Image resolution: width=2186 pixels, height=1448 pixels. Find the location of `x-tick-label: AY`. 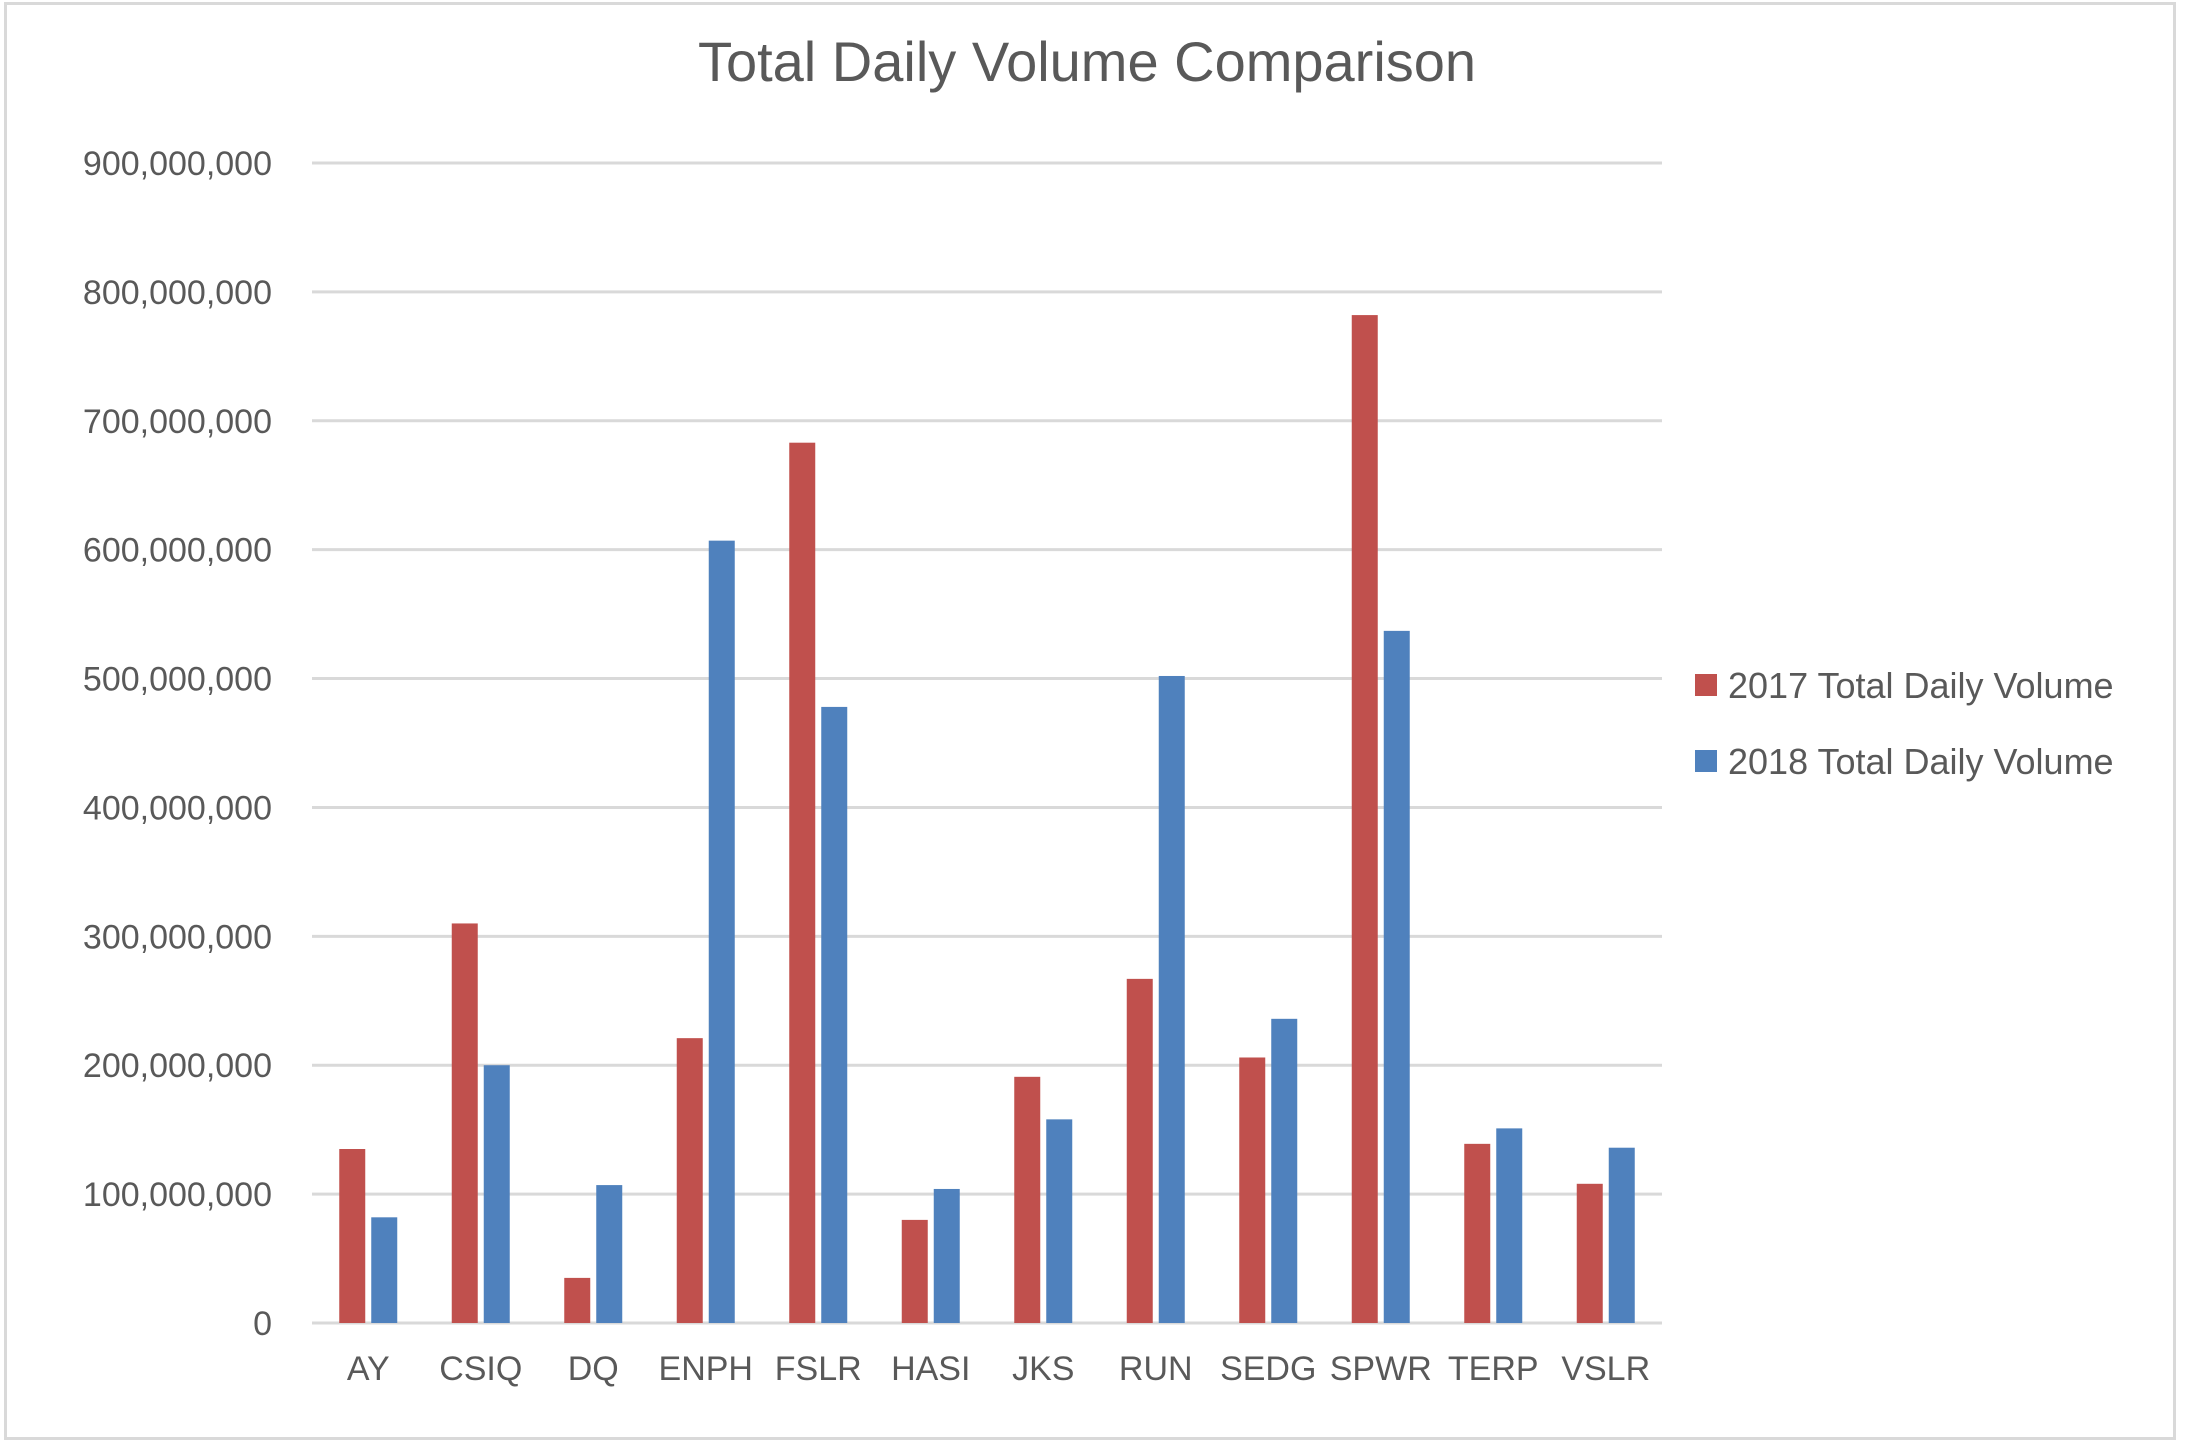

x-tick-label: AY is located at coordinates (368, 1369).